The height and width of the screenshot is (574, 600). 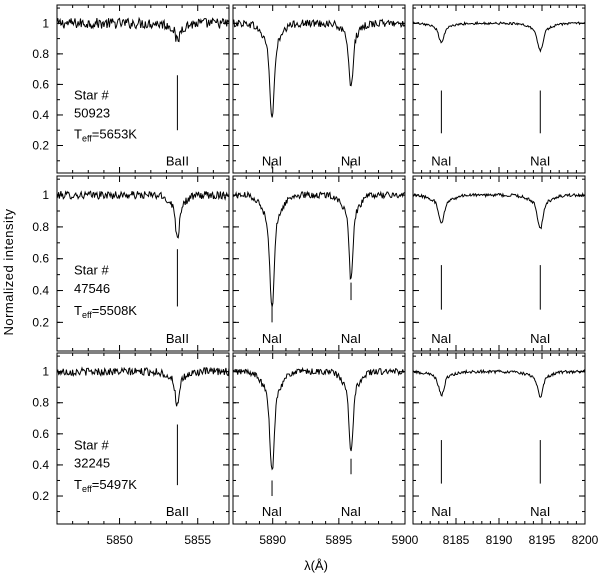 I want to click on star-teff: Teff=5497K, so click(x=105, y=485).